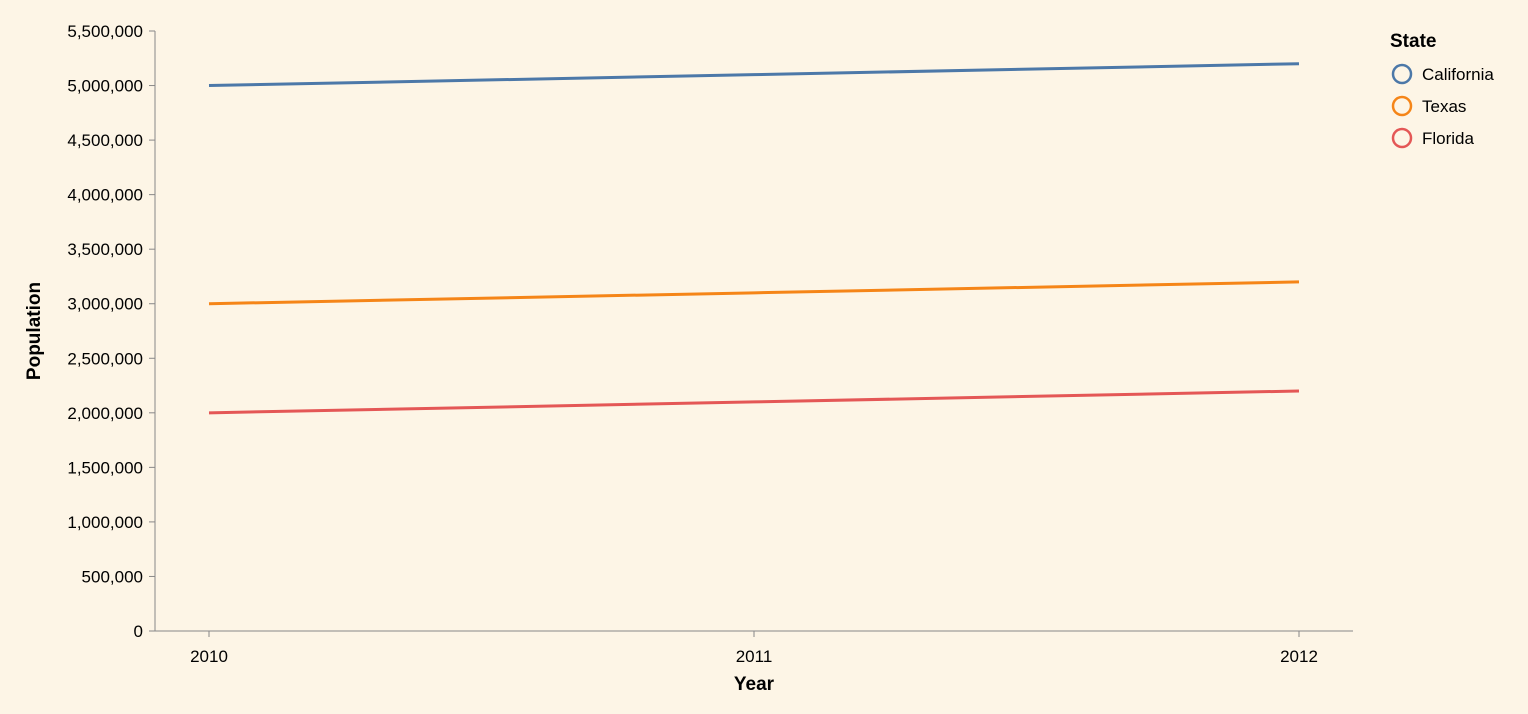 Image resolution: width=1528 pixels, height=714 pixels. Describe the element at coordinates (138, 631) in the screenshot. I see `y-tick-label: 0` at that location.